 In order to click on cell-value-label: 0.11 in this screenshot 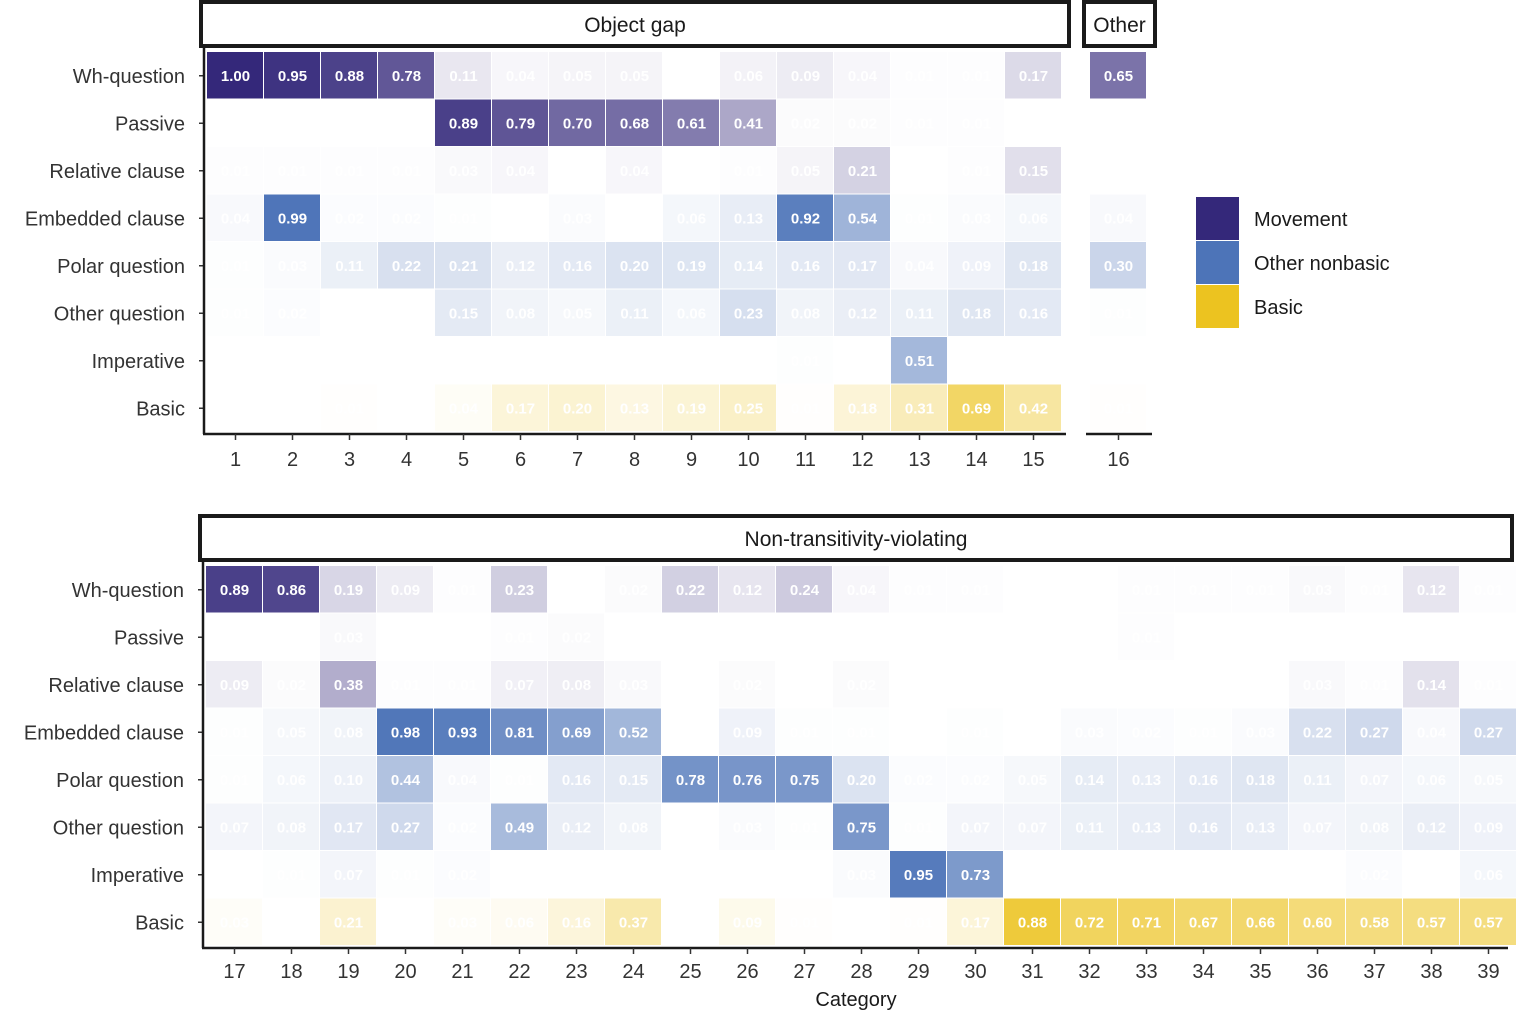, I will do `click(463, 76)`.